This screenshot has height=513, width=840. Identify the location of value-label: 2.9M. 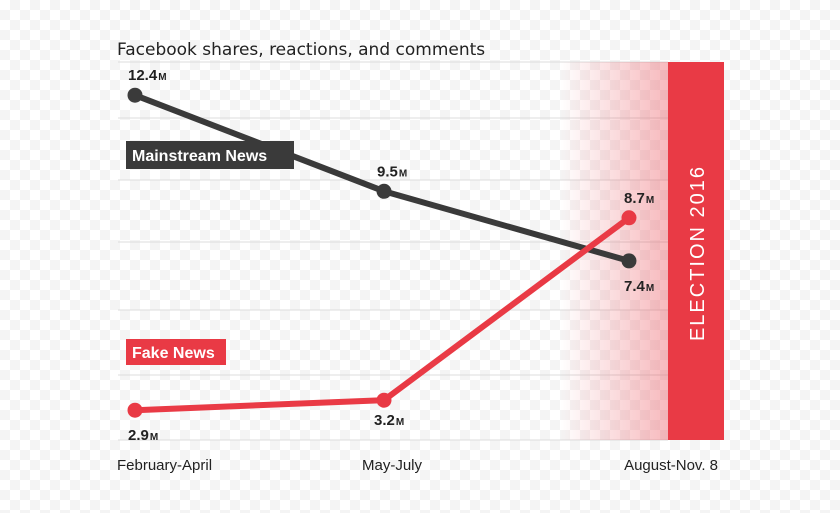
(143, 435).